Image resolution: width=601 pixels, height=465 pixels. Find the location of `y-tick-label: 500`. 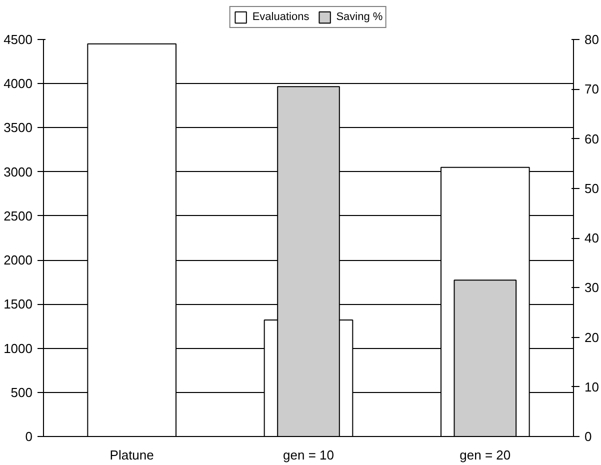

y-tick-label: 500 is located at coordinates (21, 392).